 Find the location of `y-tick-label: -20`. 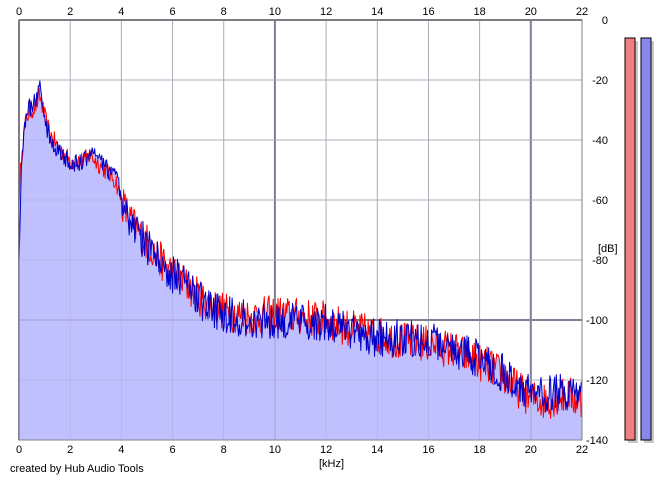

y-tick-label: -20 is located at coordinates (600, 81).